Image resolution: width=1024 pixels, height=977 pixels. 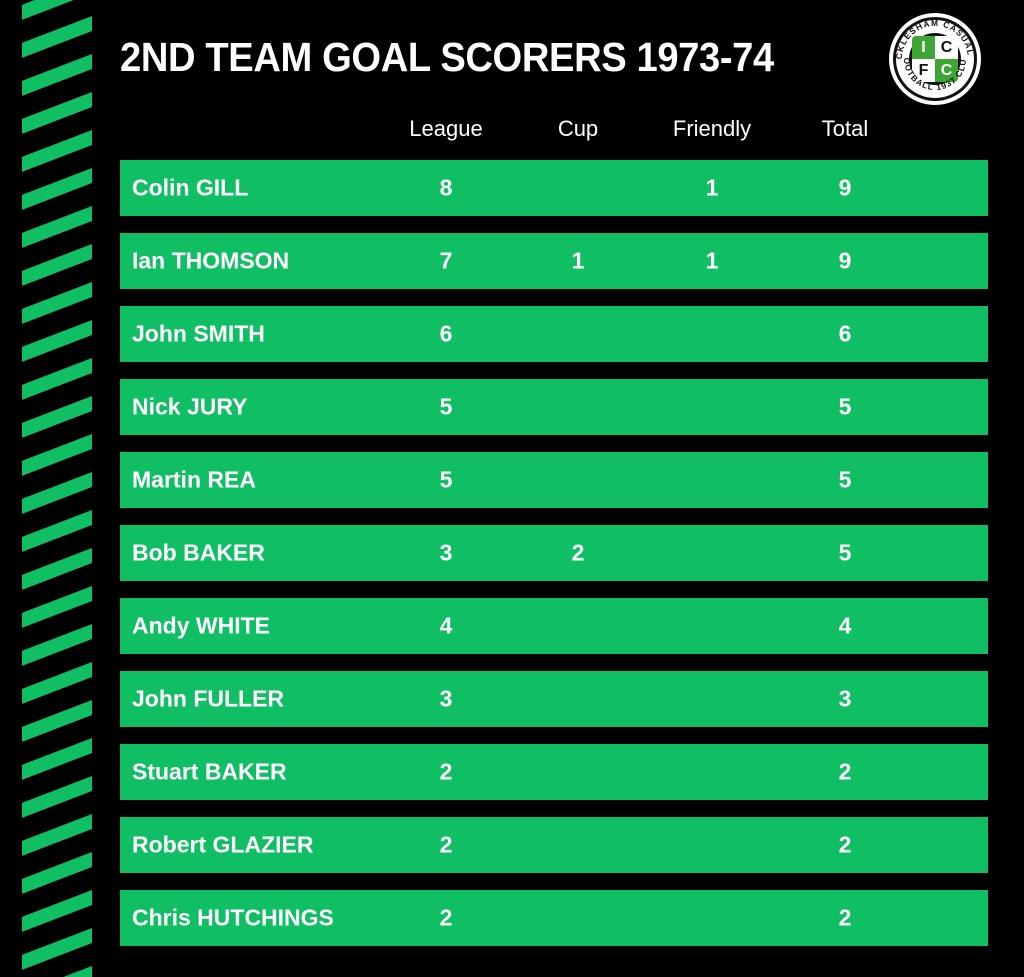 I want to click on player-name: Nick JURY, so click(x=190, y=406).